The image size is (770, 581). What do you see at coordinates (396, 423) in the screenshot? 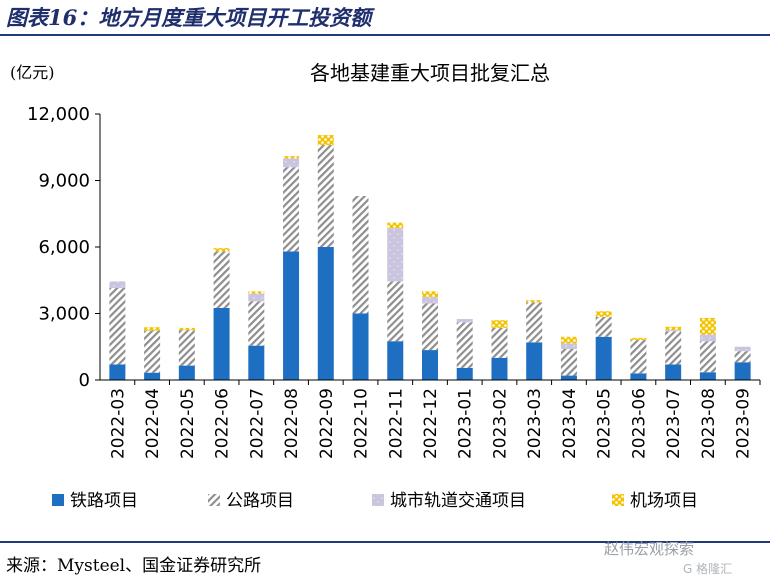
I see `x-tick-label: 2022-11` at bounding box center [396, 423].